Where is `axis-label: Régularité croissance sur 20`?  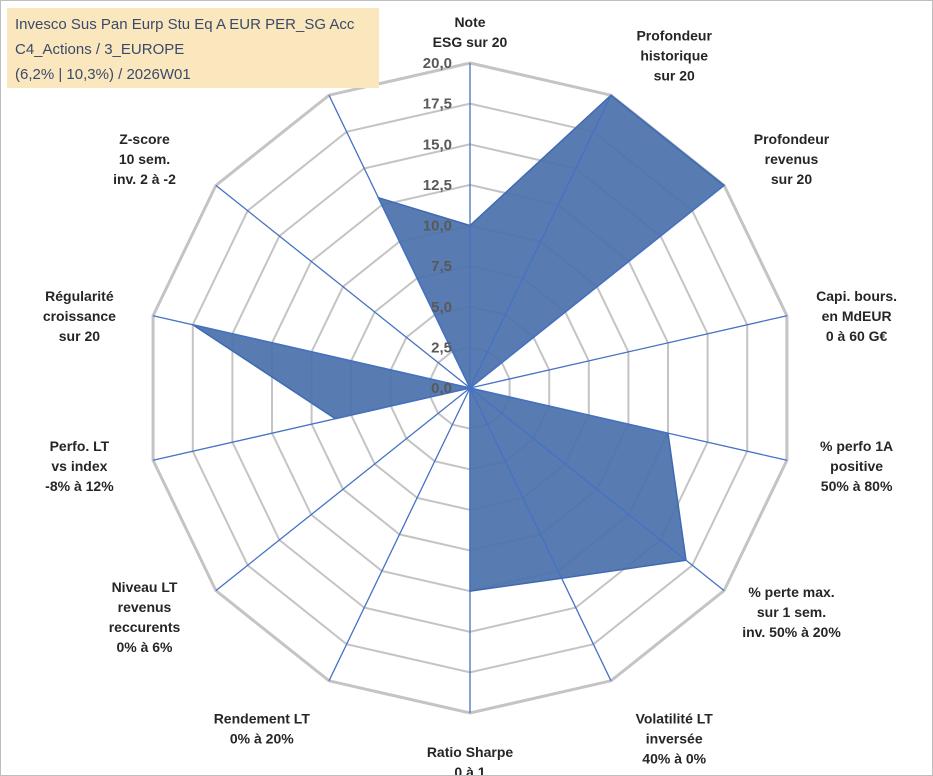
axis-label: Régularité croissance sur 20 is located at coordinates (79, 316).